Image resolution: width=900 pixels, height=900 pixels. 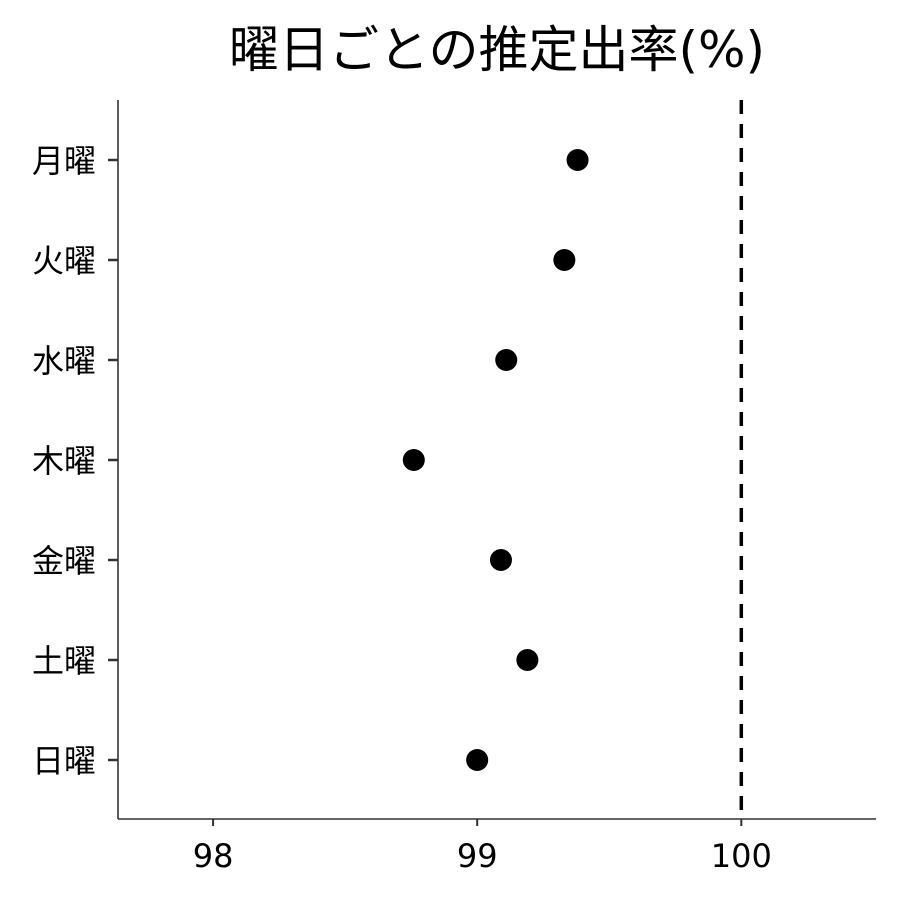 I want to click on chart-title: 曜日ごとの推定出率(%), so click(x=497, y=50).